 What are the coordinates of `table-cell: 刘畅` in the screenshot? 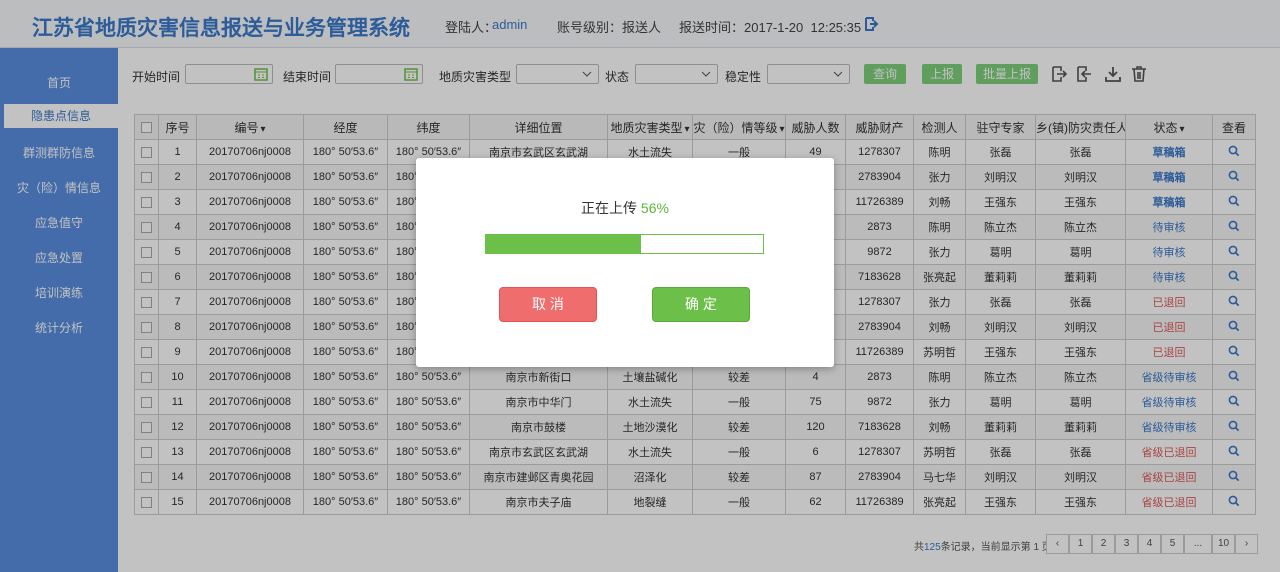 It's located at (939, 427).